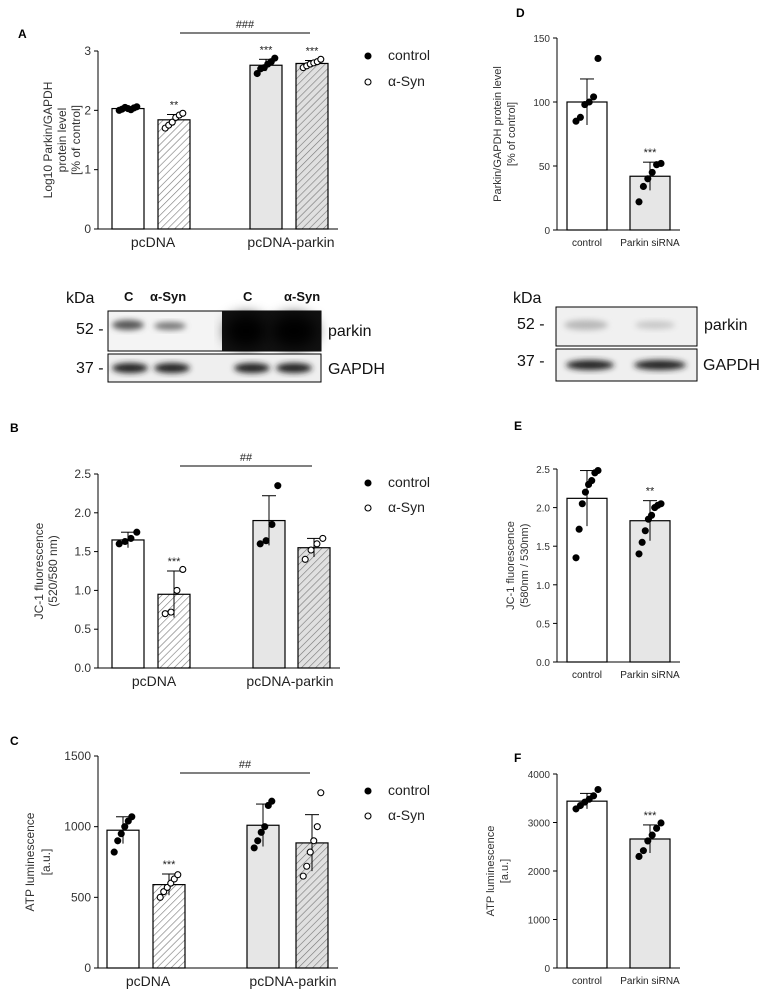 Image resolution: width=769 pixels, height=1000 pixels. What do you see at coordinates (174, 105) in the screenshot?
I see `significance-label: **` at bounding box center [174, 105].